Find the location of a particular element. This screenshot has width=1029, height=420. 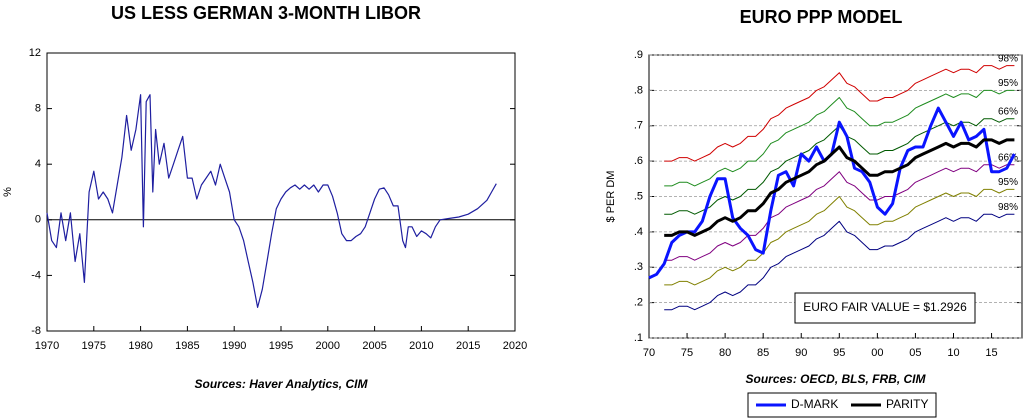

y-axis-label: % is located at coordinates (8, 192).